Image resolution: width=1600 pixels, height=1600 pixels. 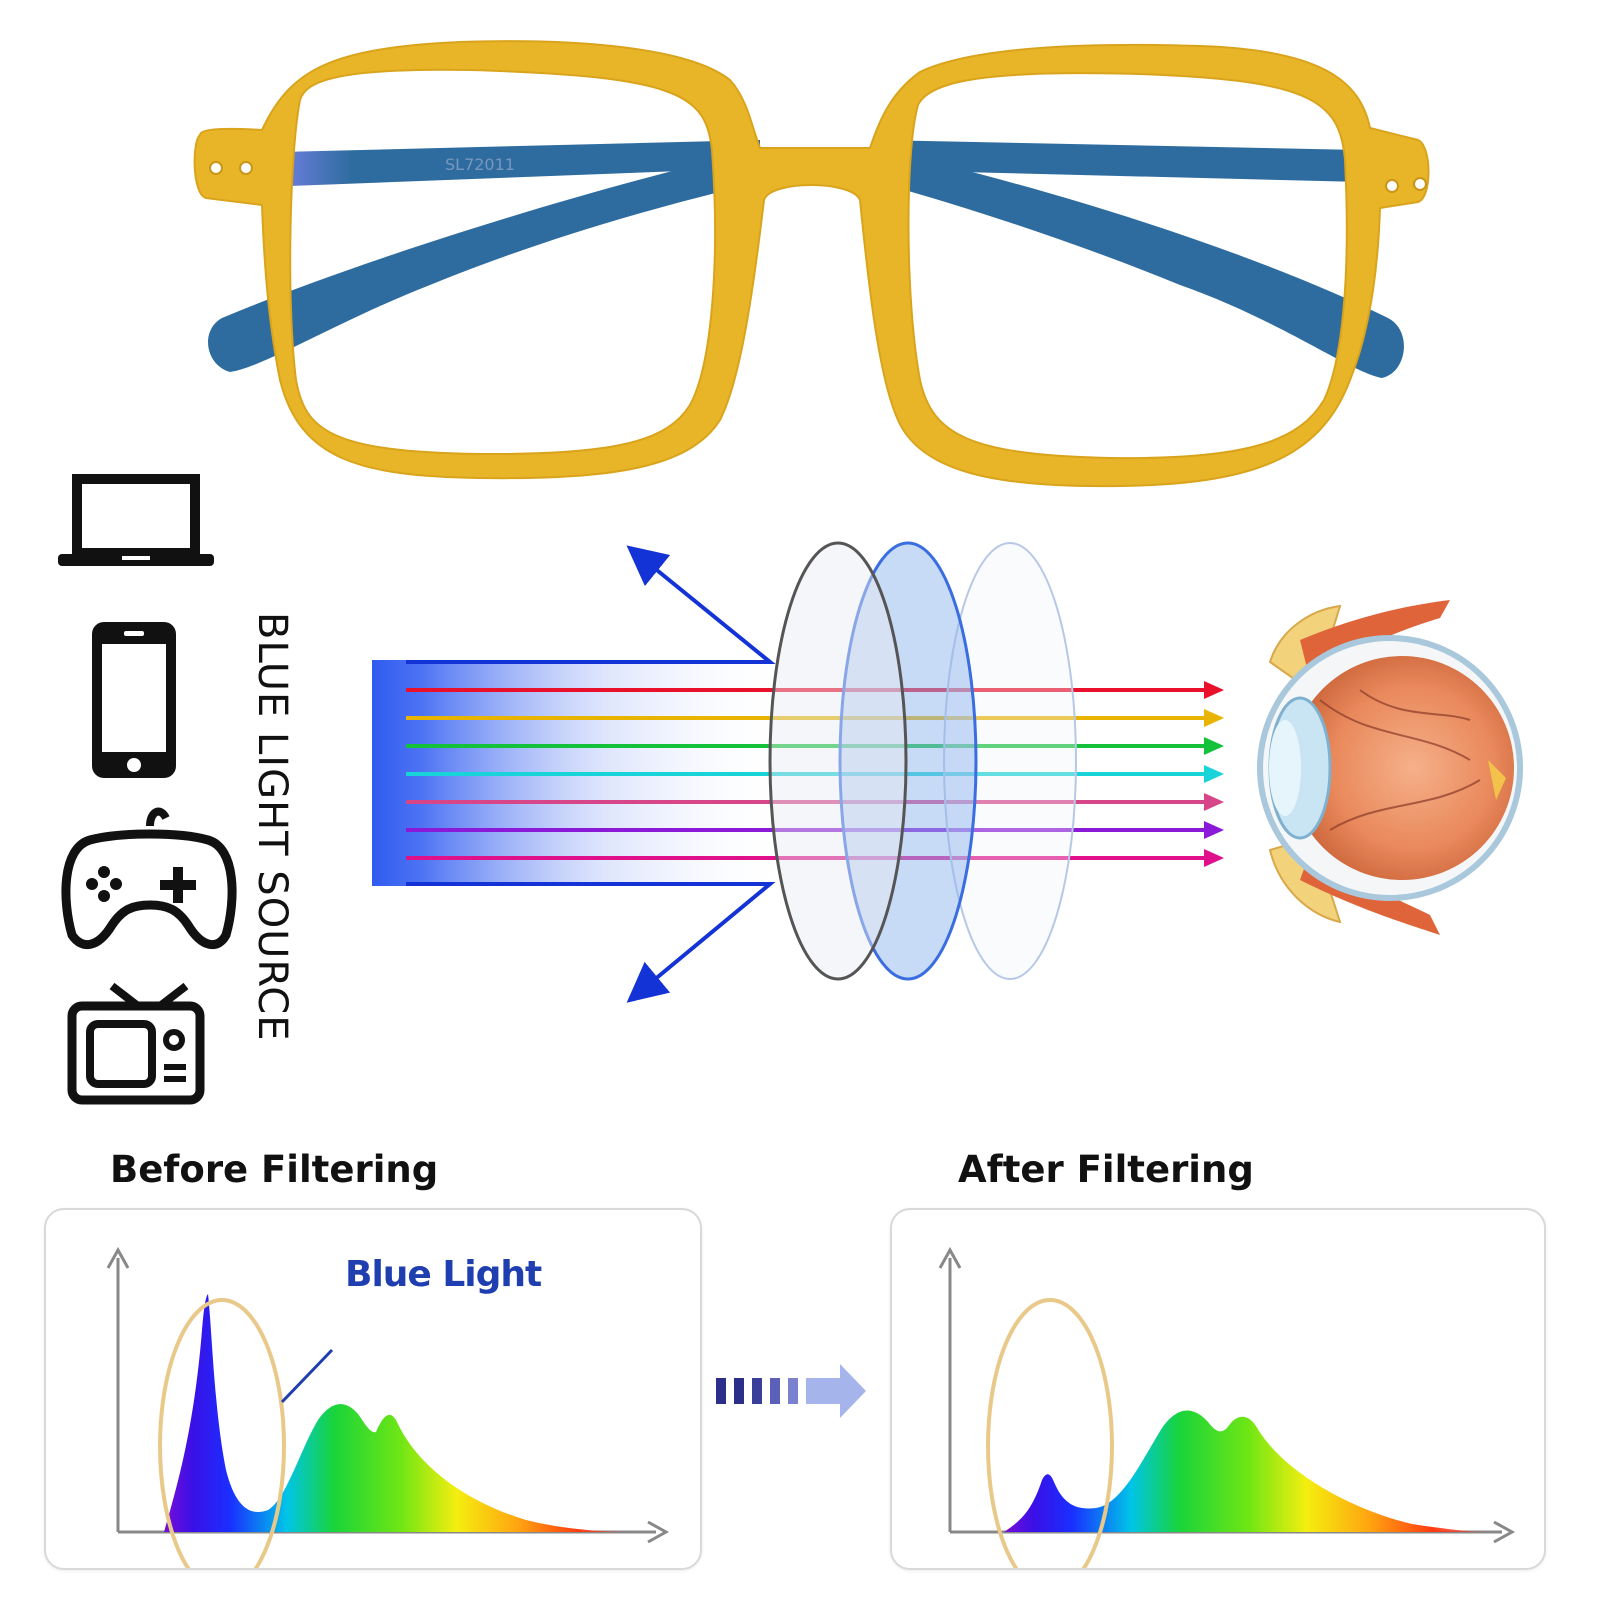 What do you see at coordinates (591, 942) in the screenshot?
I see `blocked-ray-bottom` at bounding box center [591, 942].